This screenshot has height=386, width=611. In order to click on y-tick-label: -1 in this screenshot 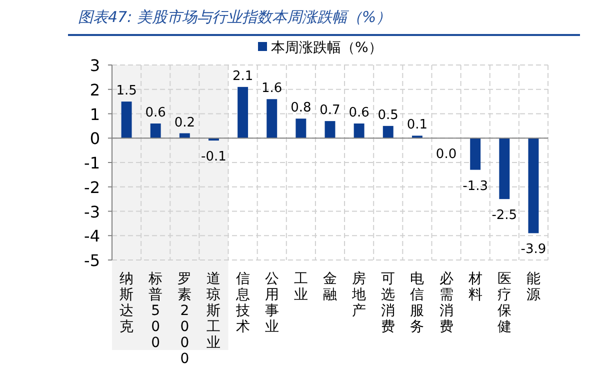, I will do `click(92, 163)`.